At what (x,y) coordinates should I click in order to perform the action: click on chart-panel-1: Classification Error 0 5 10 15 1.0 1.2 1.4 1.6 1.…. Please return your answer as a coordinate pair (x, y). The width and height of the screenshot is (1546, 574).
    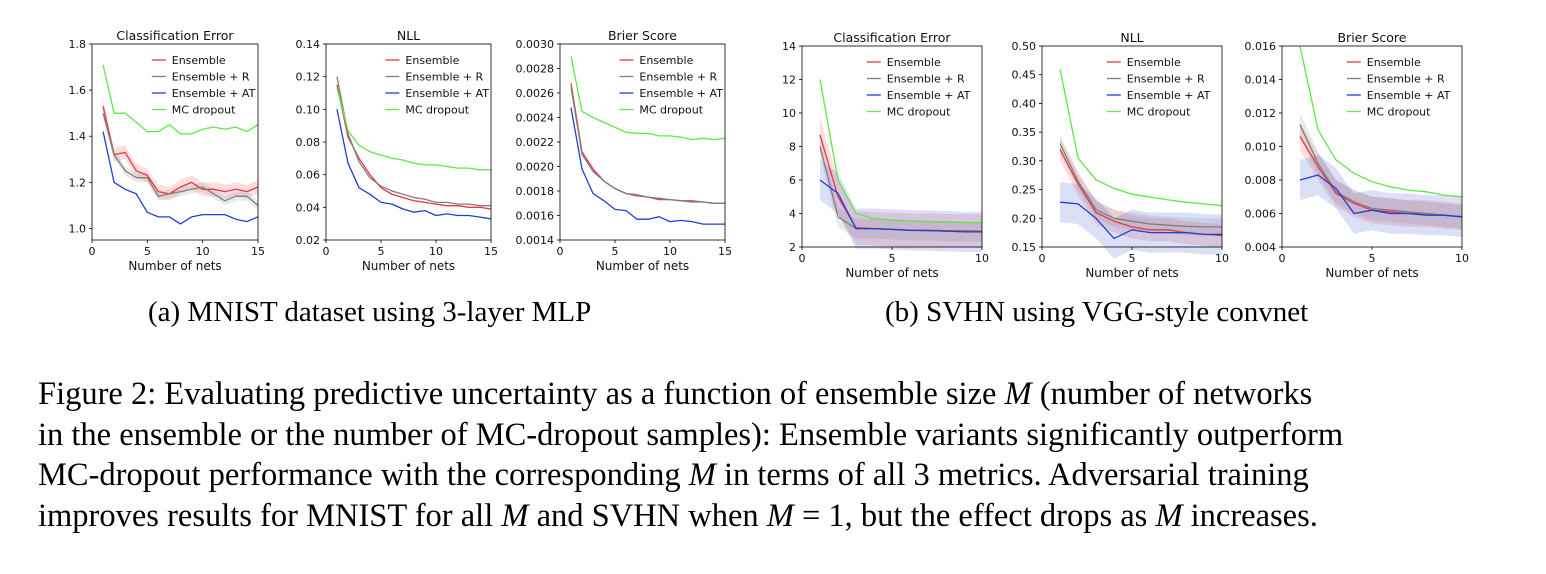
    Looking at the image, I should click on (167, 150).